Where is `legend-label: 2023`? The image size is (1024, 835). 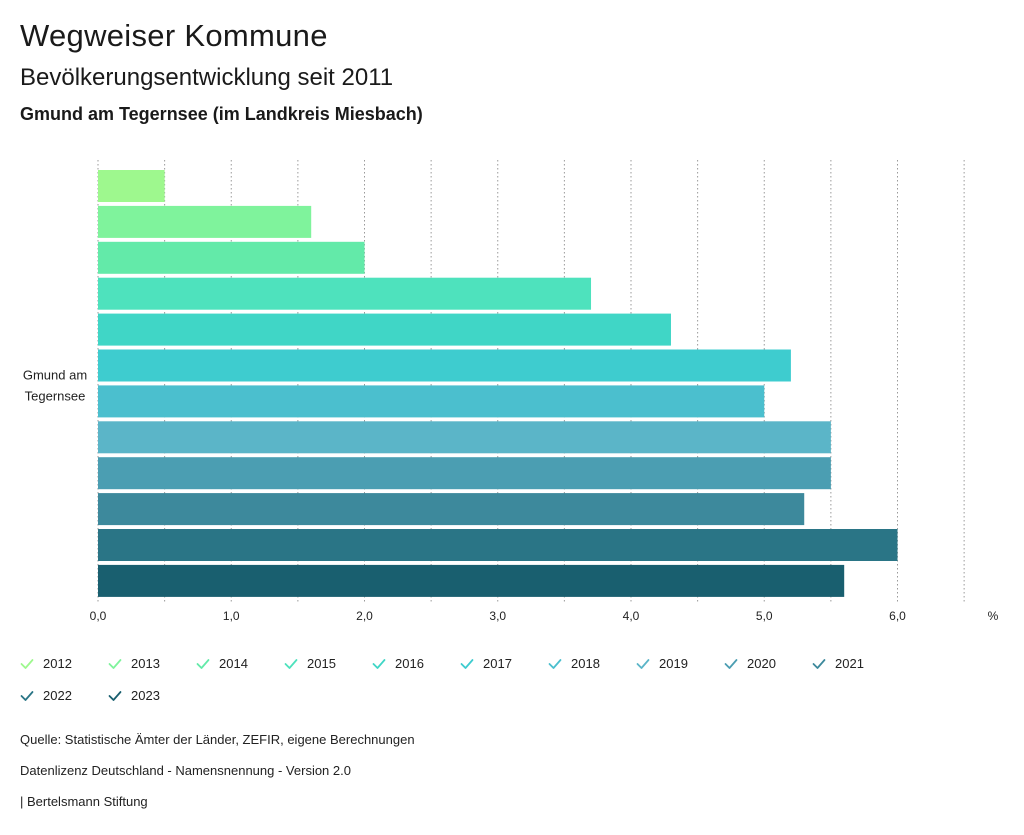
legend-label: 2023 is located at coordinates (145, 695).